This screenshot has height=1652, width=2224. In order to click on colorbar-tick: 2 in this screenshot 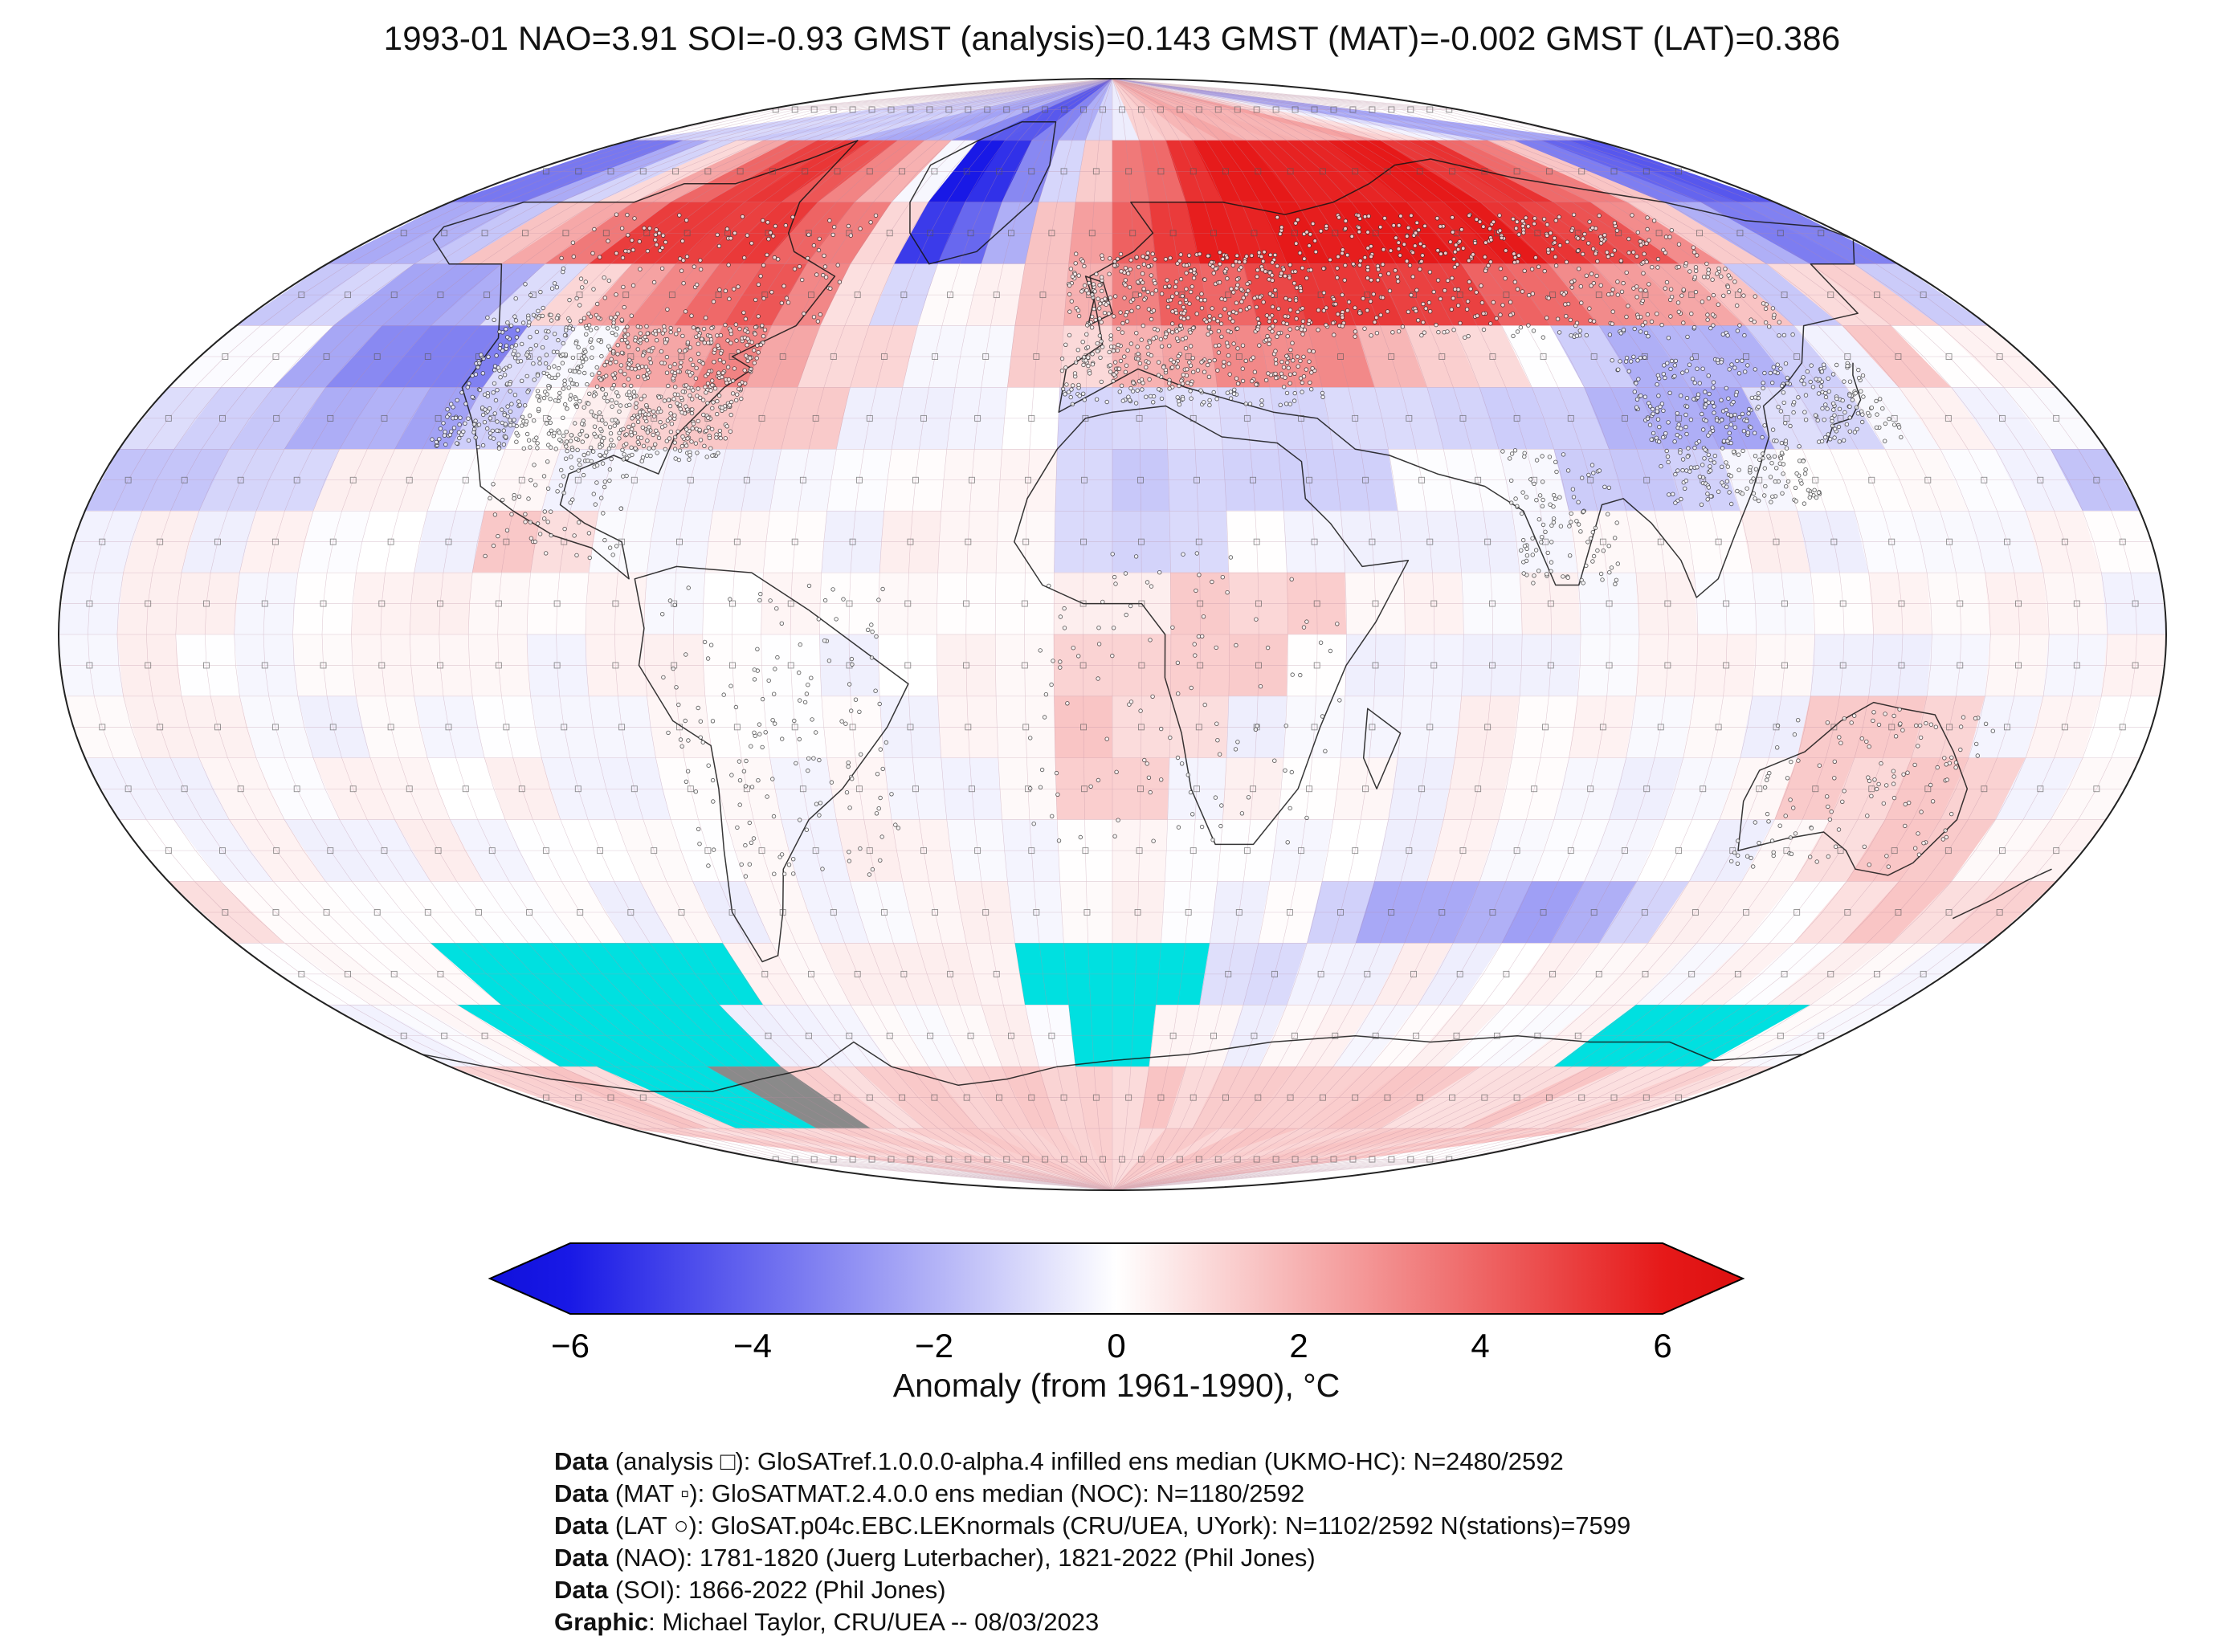, I will do `click(1298, 1345)`.